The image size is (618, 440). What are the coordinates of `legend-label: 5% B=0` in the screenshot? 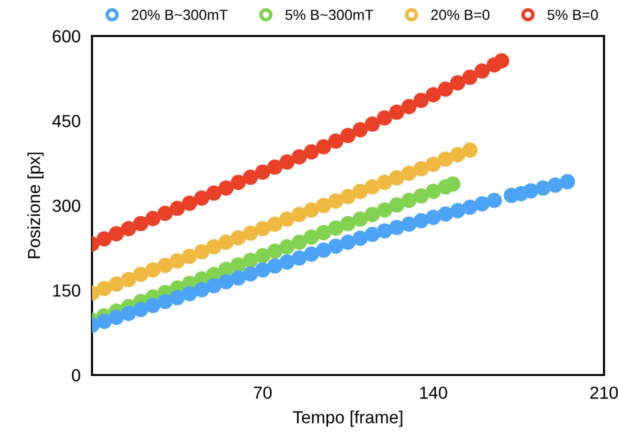 It's located at (573, 15).